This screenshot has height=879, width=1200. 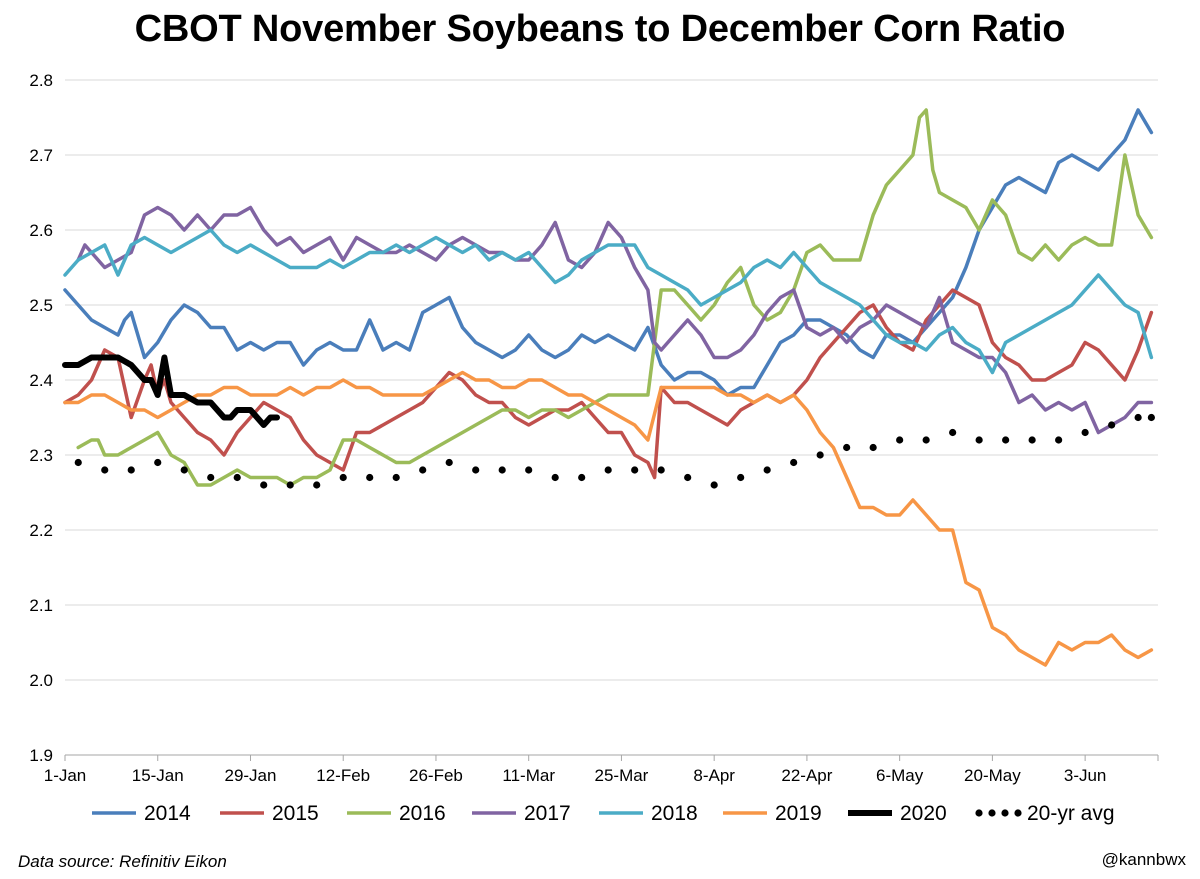 I want to click on y-tick-label: 2.6, so click(x=41, y=230).